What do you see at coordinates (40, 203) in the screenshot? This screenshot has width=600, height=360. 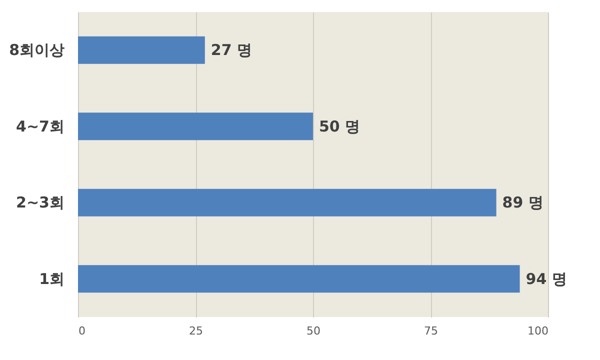 I see `y-tick-label: 2~3회` at bounding box center [40, 203].